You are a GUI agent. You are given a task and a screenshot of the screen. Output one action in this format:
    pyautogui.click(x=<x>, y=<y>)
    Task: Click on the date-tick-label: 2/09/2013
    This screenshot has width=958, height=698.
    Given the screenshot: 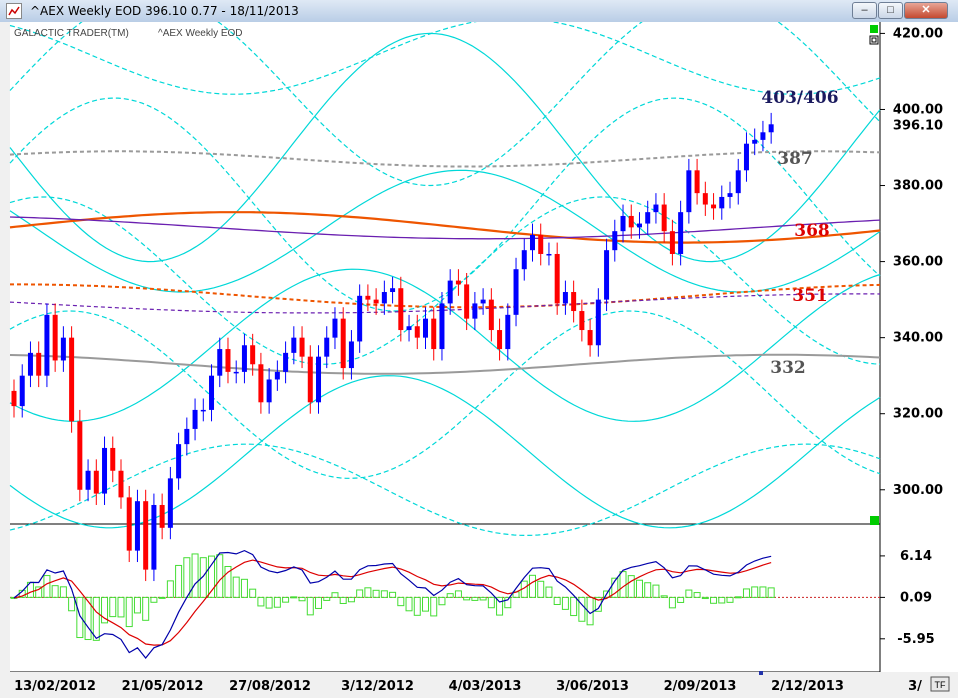 What is the action you would take?
    pyautogui.click(x=700, y=686)
    